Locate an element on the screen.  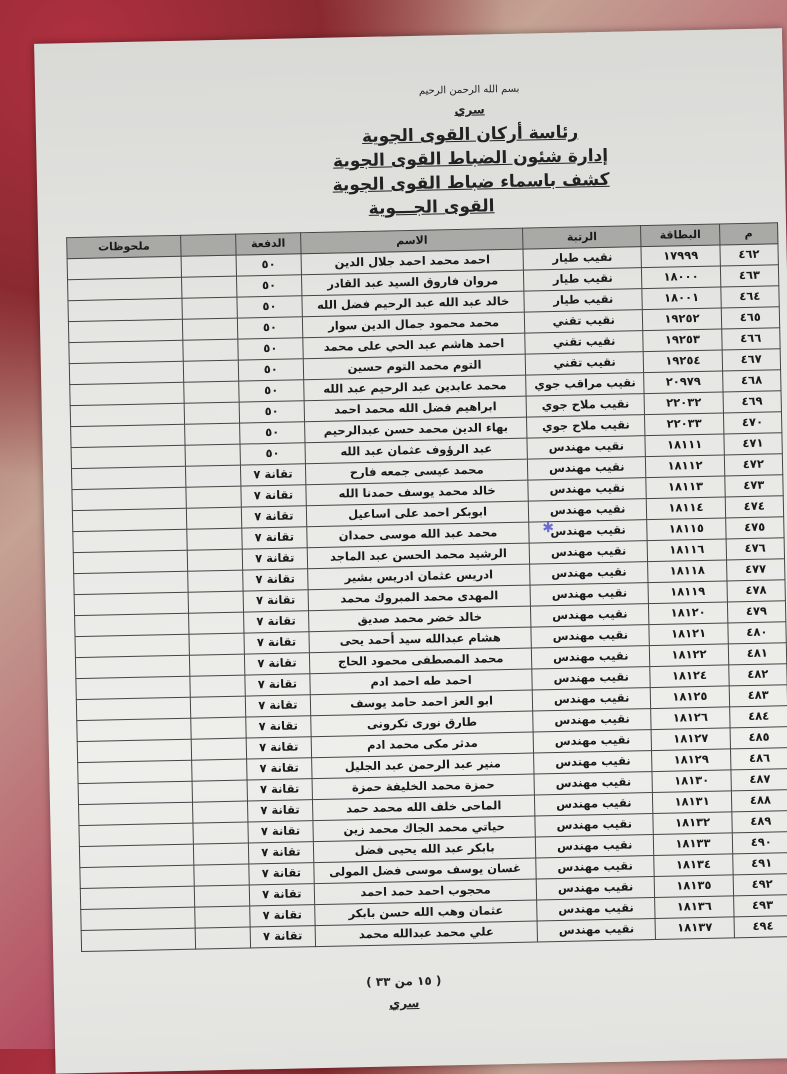
cell-no: ٤٧٣ is located at coordinates (754, 485).